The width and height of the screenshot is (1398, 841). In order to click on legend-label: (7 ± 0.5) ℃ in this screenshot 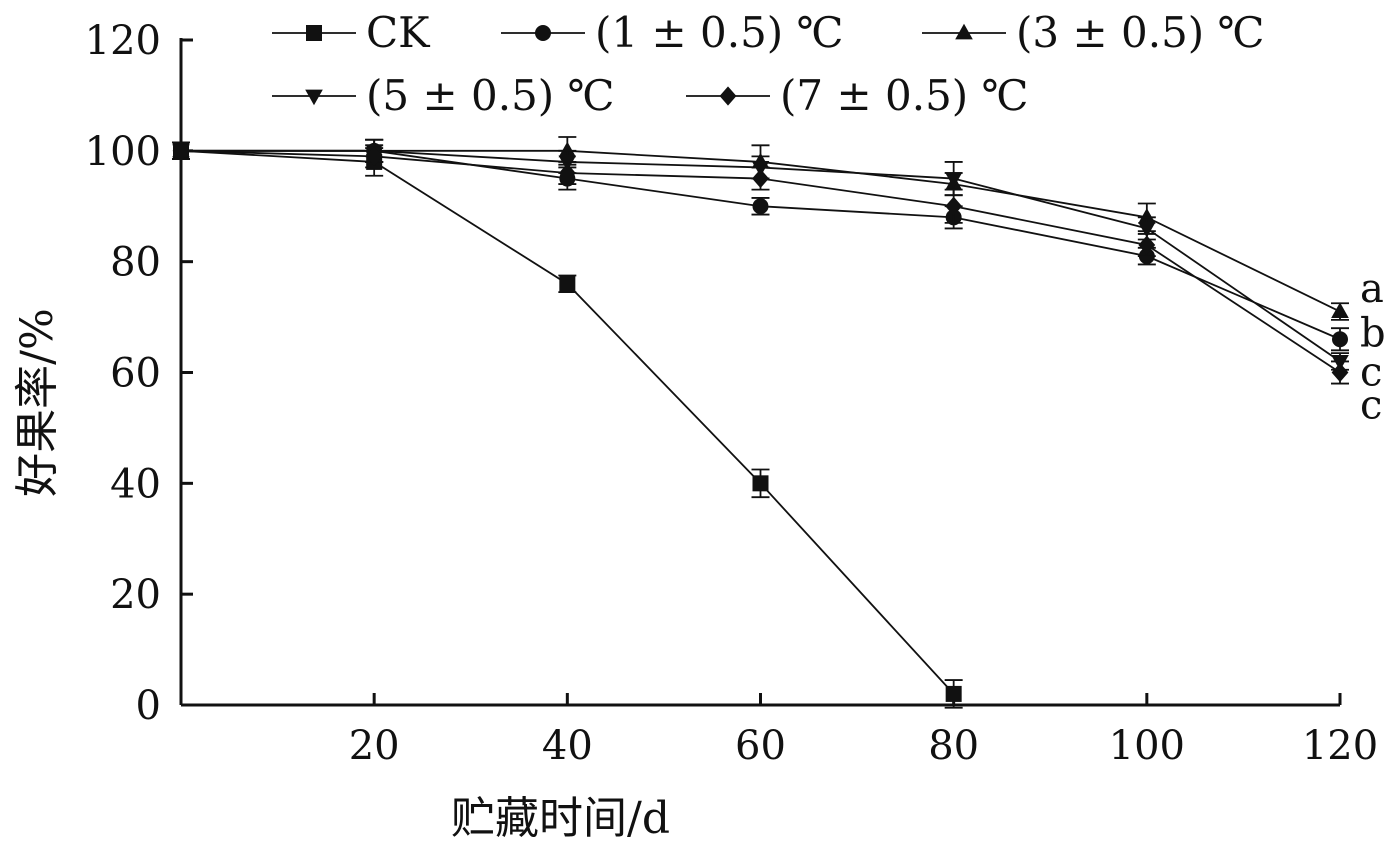, I will do `click(904, 95)`.